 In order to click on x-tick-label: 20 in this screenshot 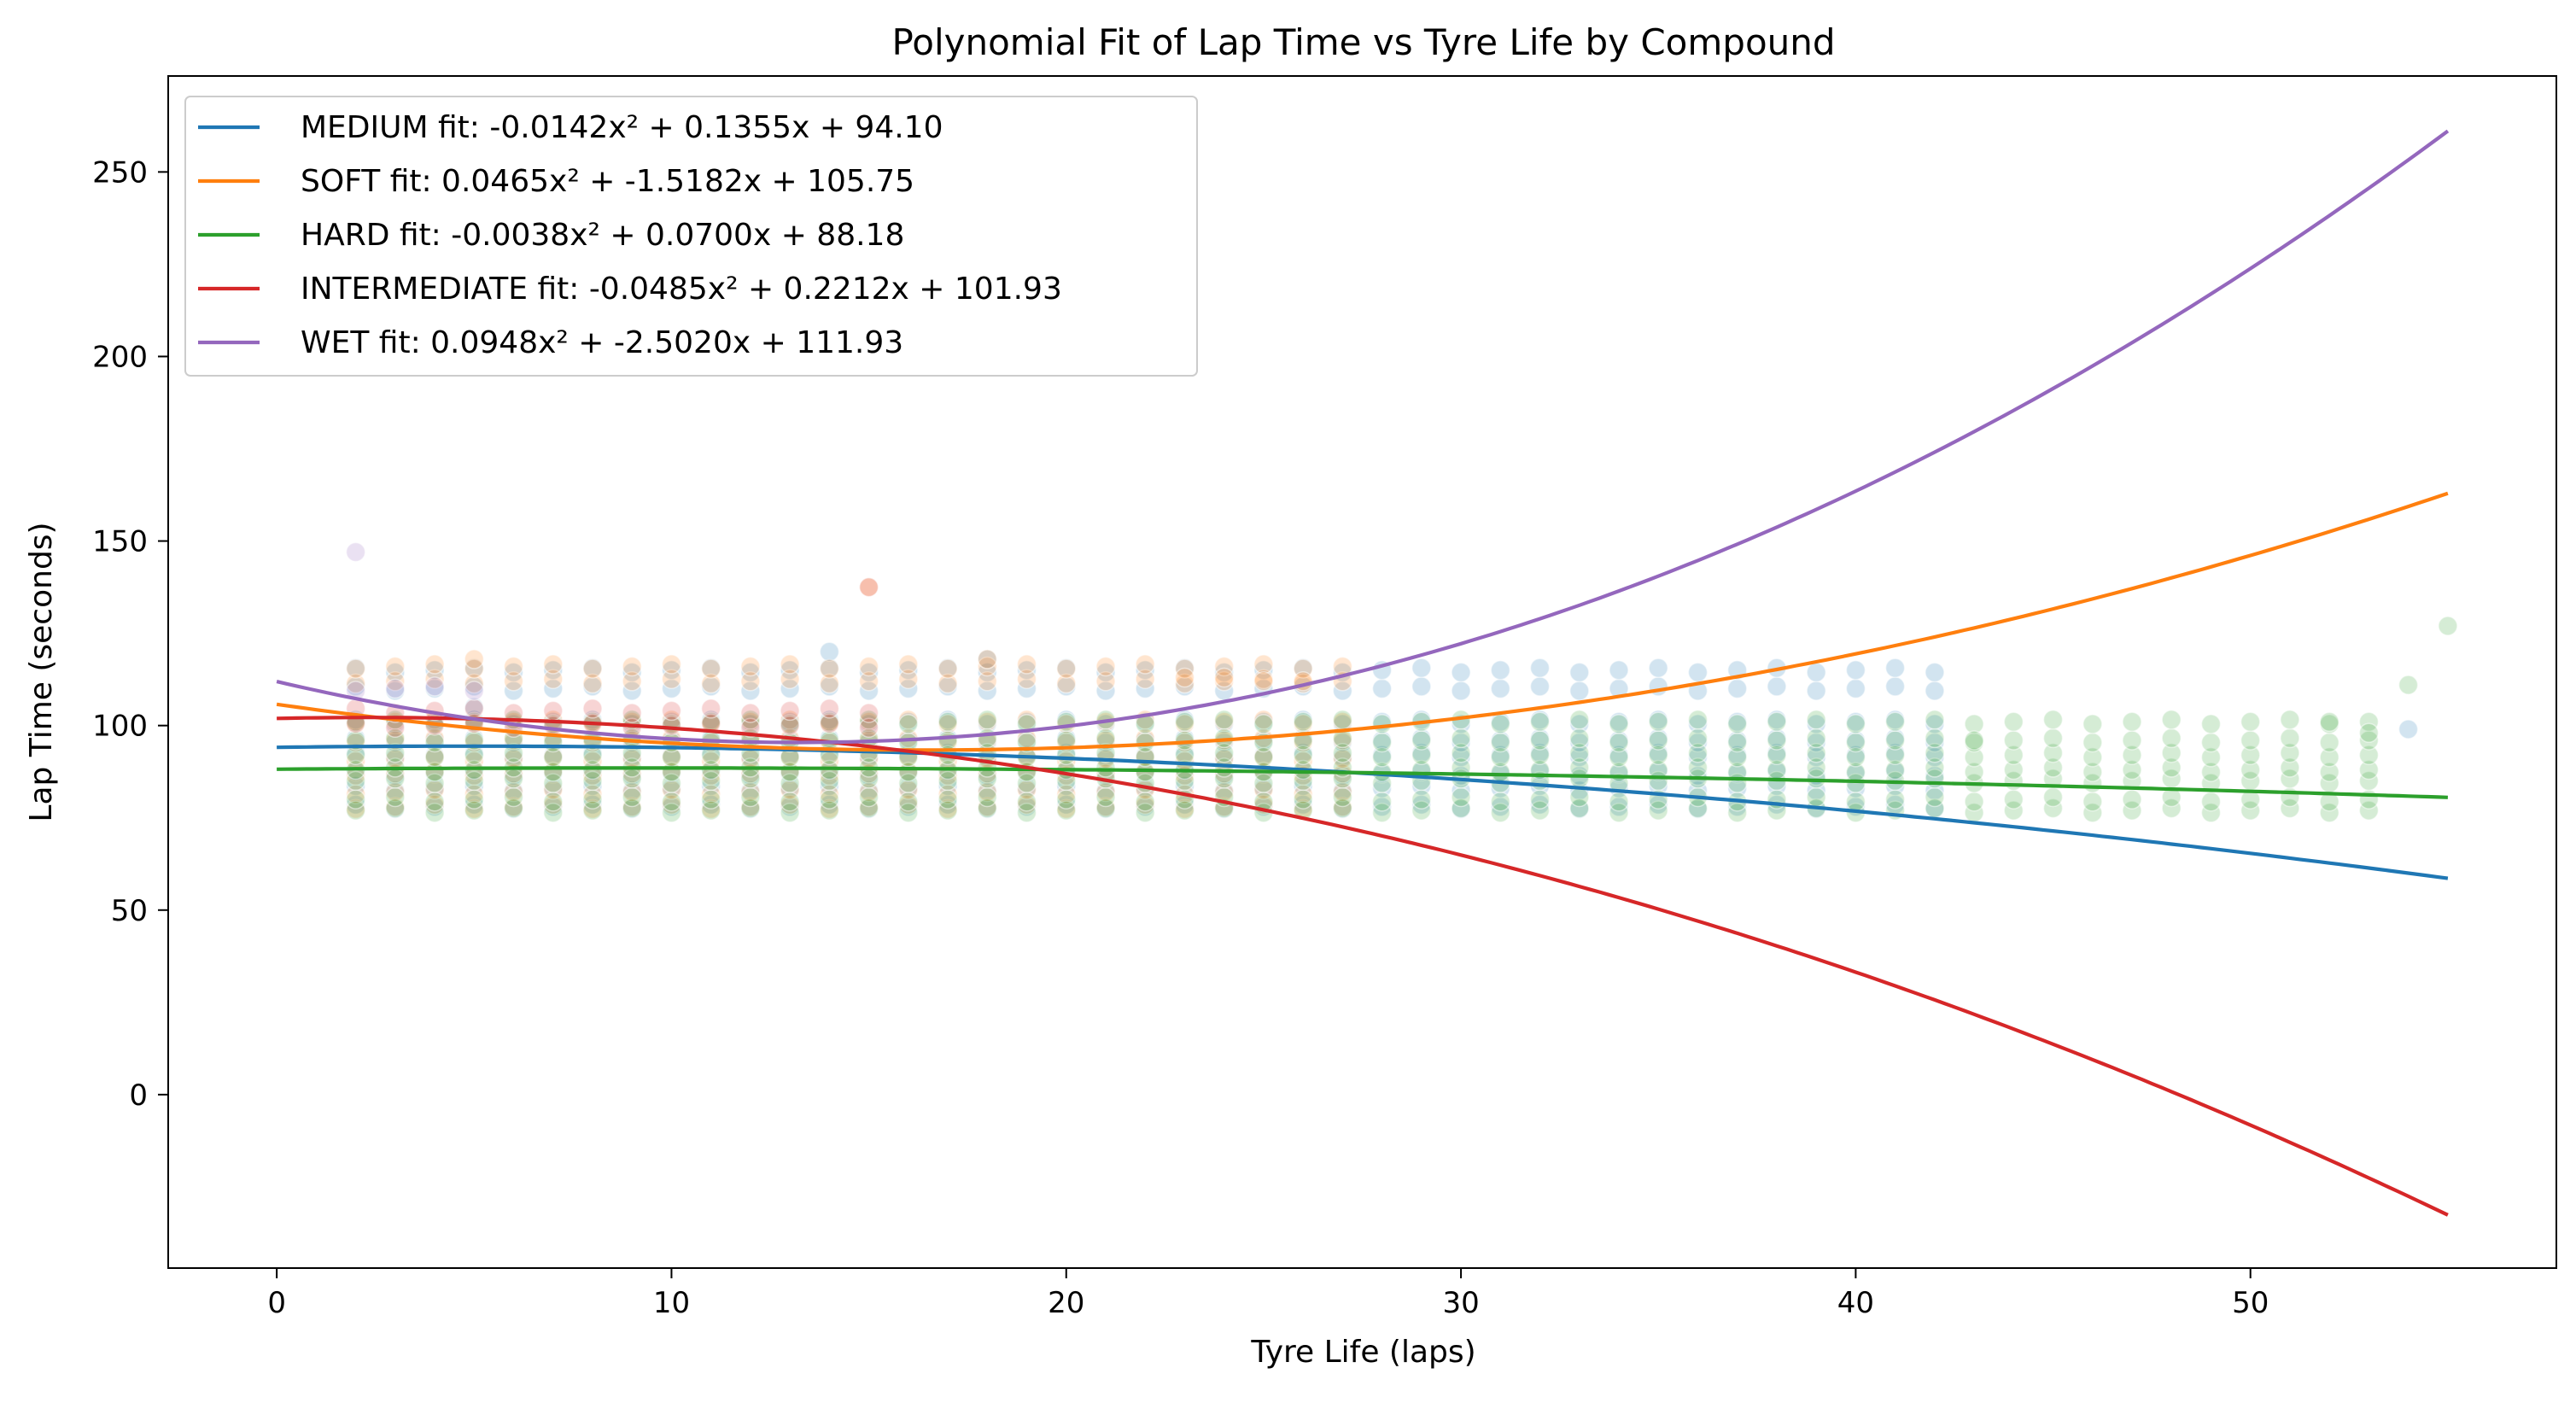, I will do `click(1066, 1303)`.